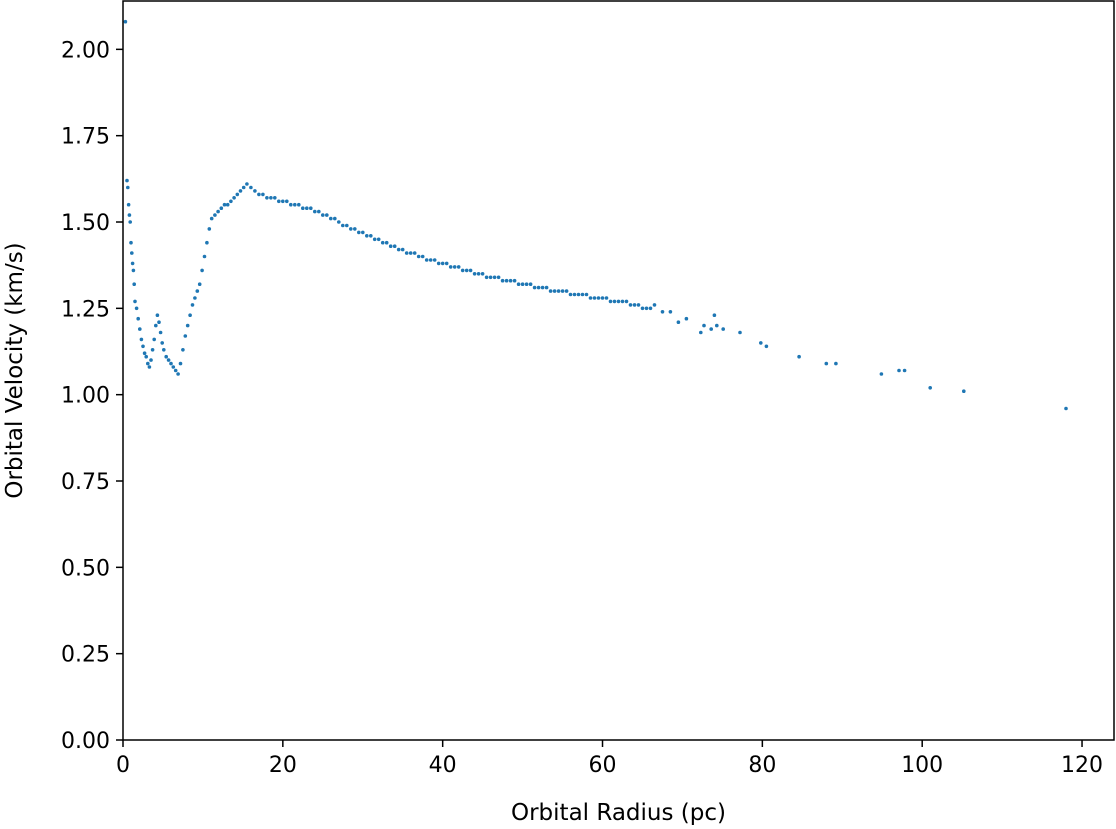  What do you see at coordinates (1082, 765) in the screenshot?
I see `x-tick-label: 120` at bounding box center [1082, 765].